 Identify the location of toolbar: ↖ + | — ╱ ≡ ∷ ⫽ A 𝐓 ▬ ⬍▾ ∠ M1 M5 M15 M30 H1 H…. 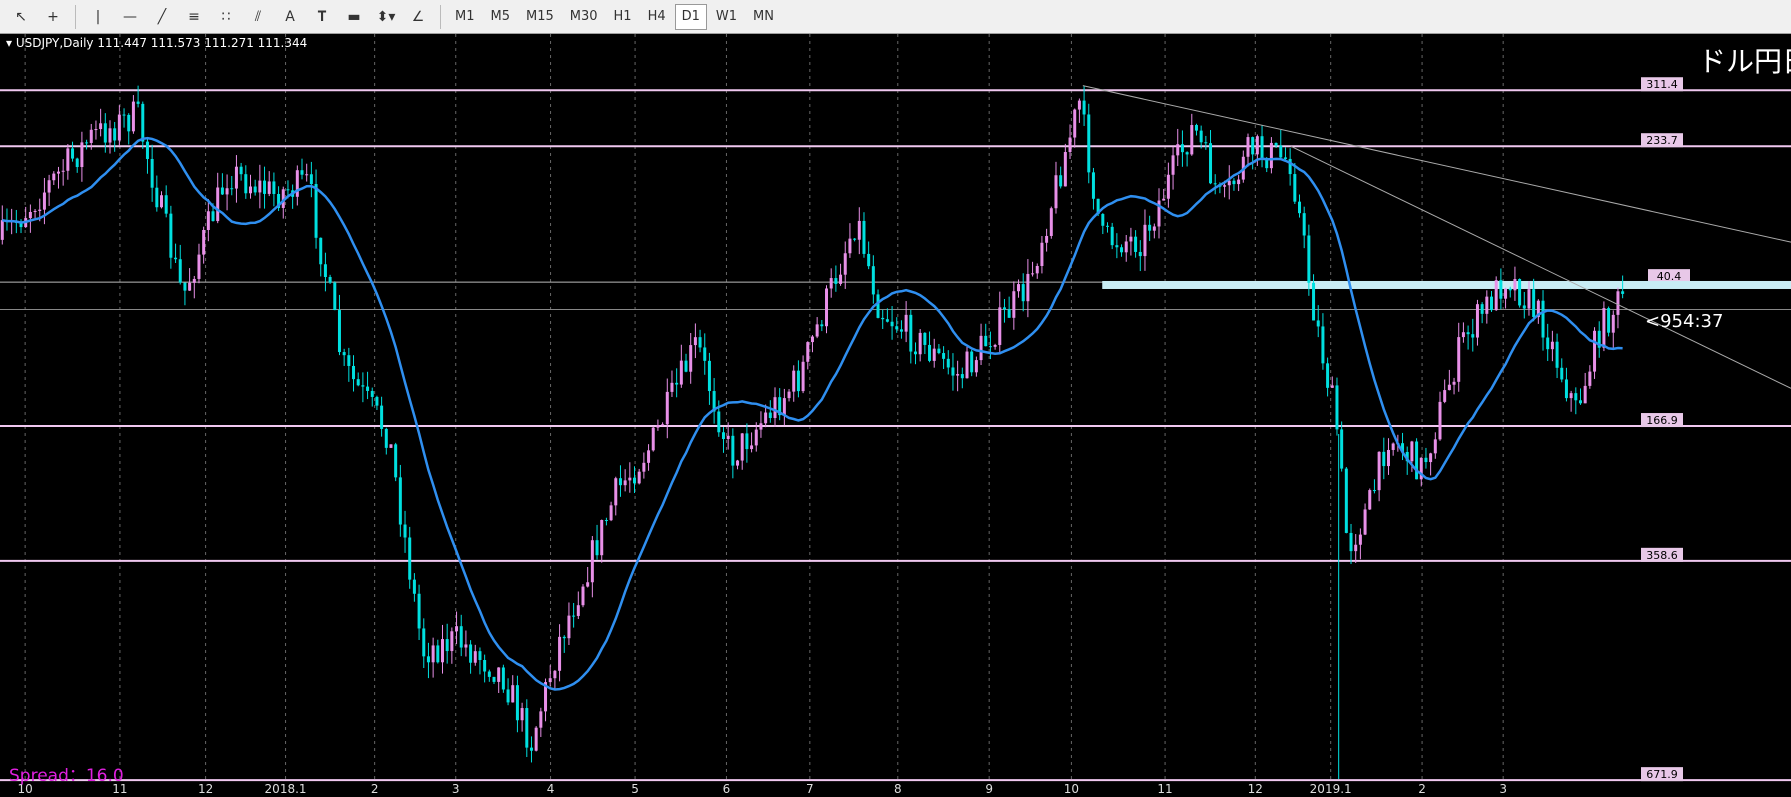
(895, 17).